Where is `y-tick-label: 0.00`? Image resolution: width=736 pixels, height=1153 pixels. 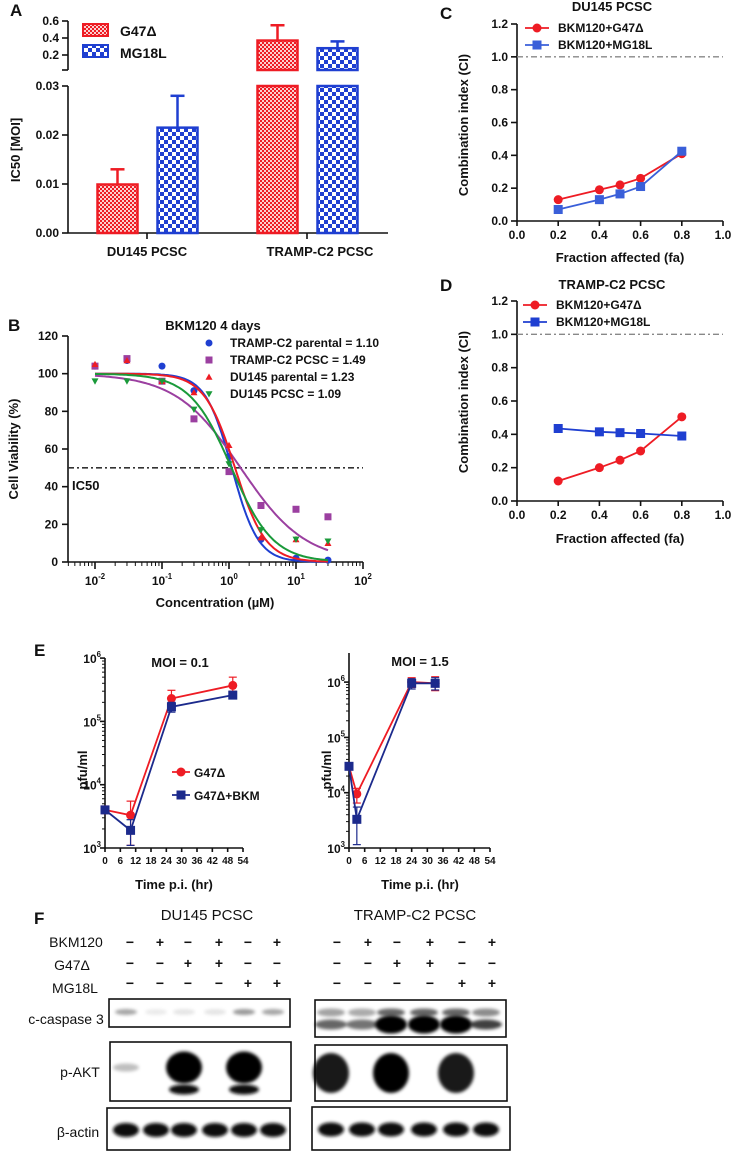 y-tick-label: 0.00 is located at coordinates (48, 233).